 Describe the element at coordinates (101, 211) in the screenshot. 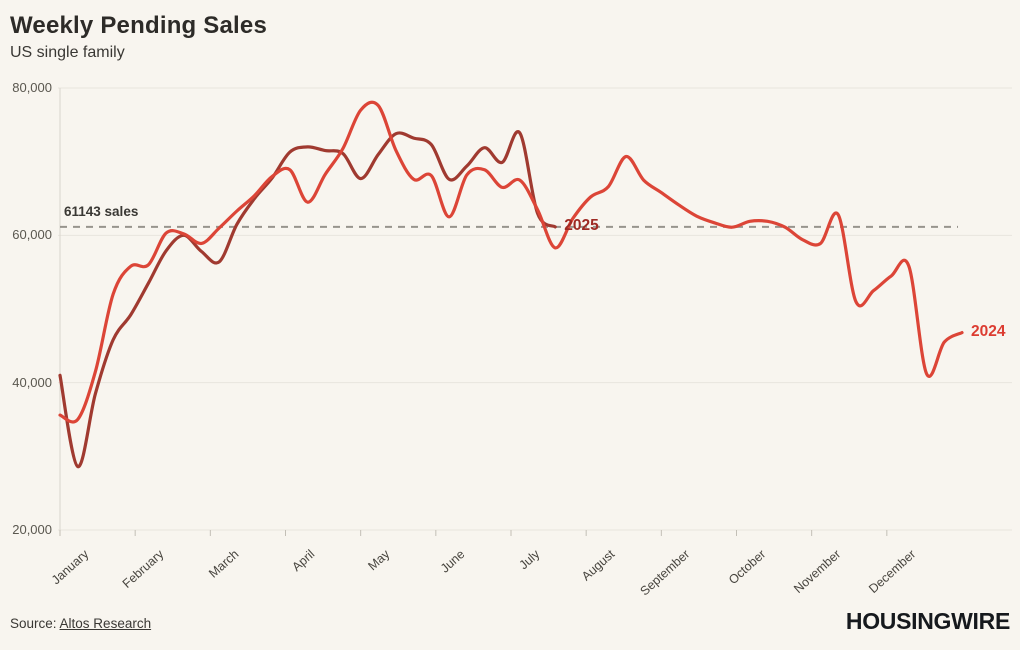

I see `reference-line-annotation: 61143 sales` at that location.